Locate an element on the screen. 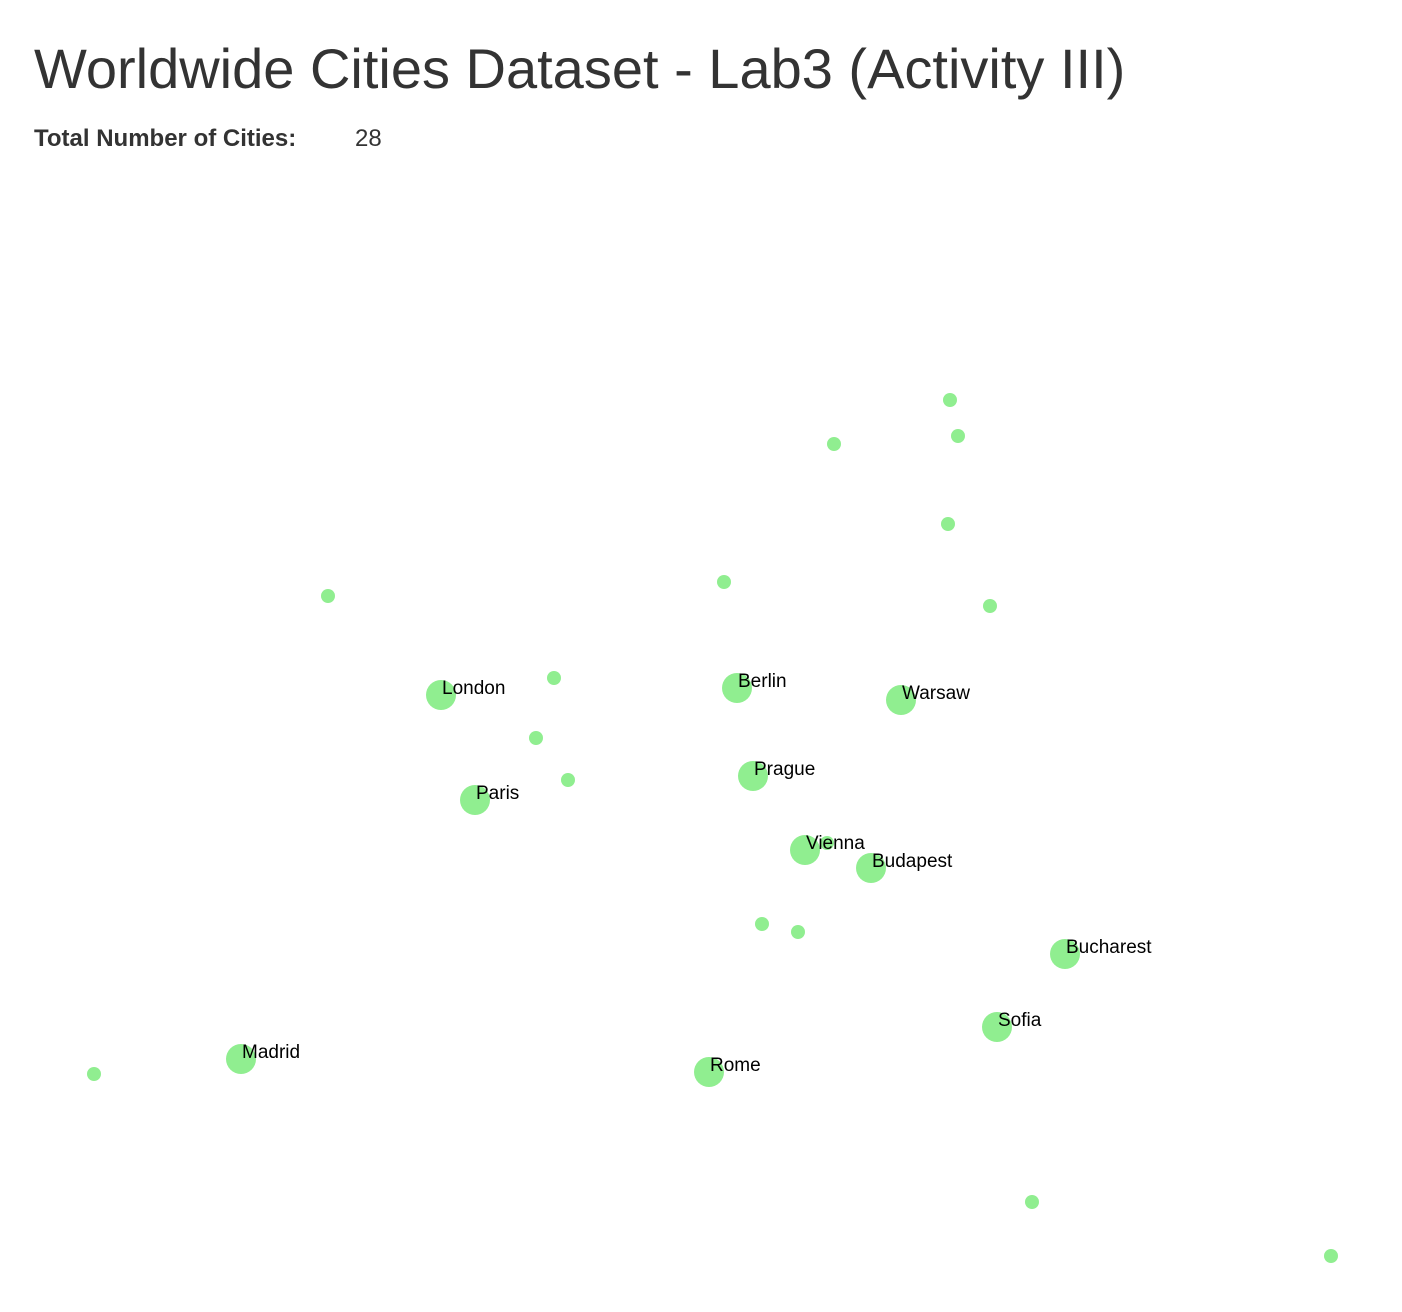 The image size is (1402, 1312). city-label: Warsaw is located at coordinates (936, 693).